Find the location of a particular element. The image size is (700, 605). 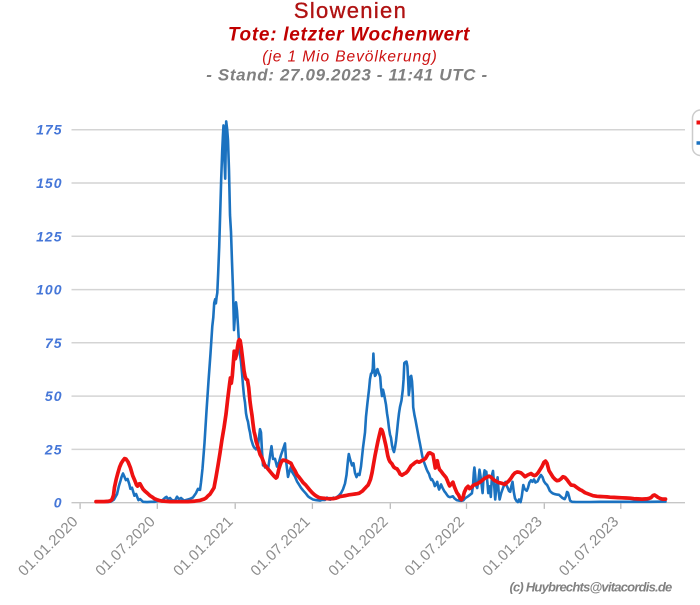

svg-text: (c) Huybrechts@vitacordis.de is located at coordinates (590, 586).